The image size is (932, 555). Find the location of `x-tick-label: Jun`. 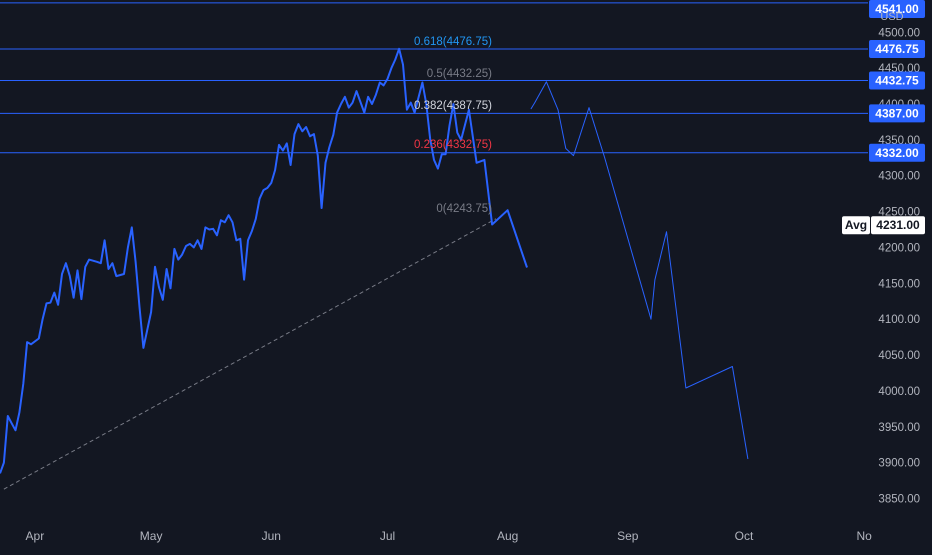

x-tick-label: Jun is located at coordinates (271, 536).